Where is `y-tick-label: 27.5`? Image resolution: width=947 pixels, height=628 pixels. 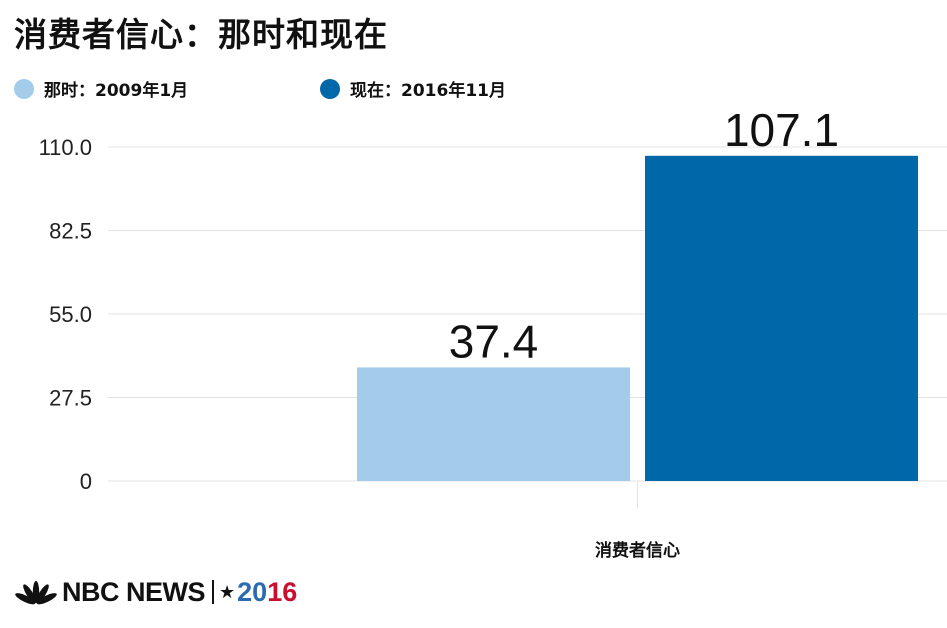 y-tick-label: 27.5 is located at coordinates (70, 398).